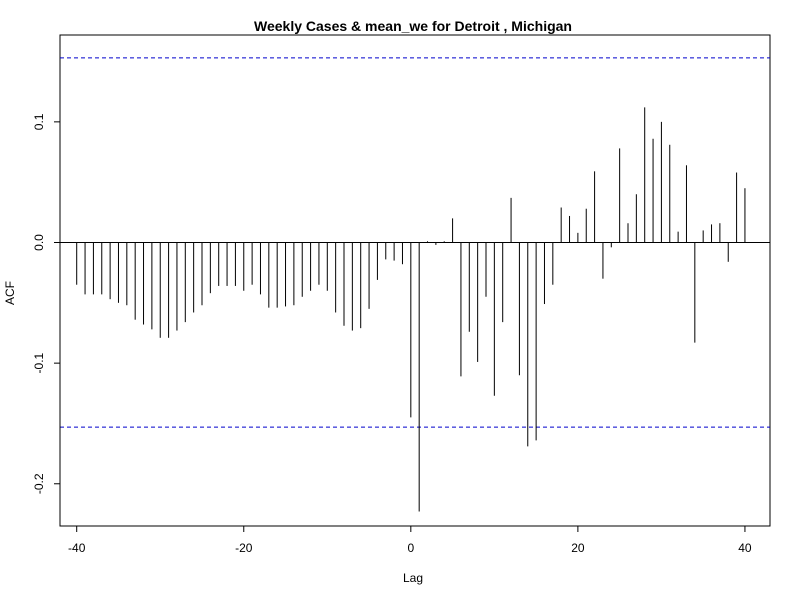  What do you see at coordinates (244, 548) in the screenshot?
I see `x-tick-label: -20` at bounding box center [244, 548].